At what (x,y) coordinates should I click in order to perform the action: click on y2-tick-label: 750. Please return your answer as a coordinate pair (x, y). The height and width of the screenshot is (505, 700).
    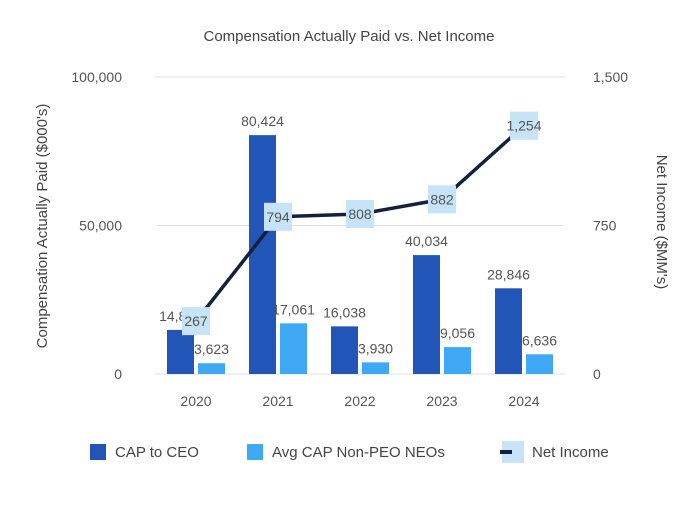
    Looking at the image, I should click on (605, 226).